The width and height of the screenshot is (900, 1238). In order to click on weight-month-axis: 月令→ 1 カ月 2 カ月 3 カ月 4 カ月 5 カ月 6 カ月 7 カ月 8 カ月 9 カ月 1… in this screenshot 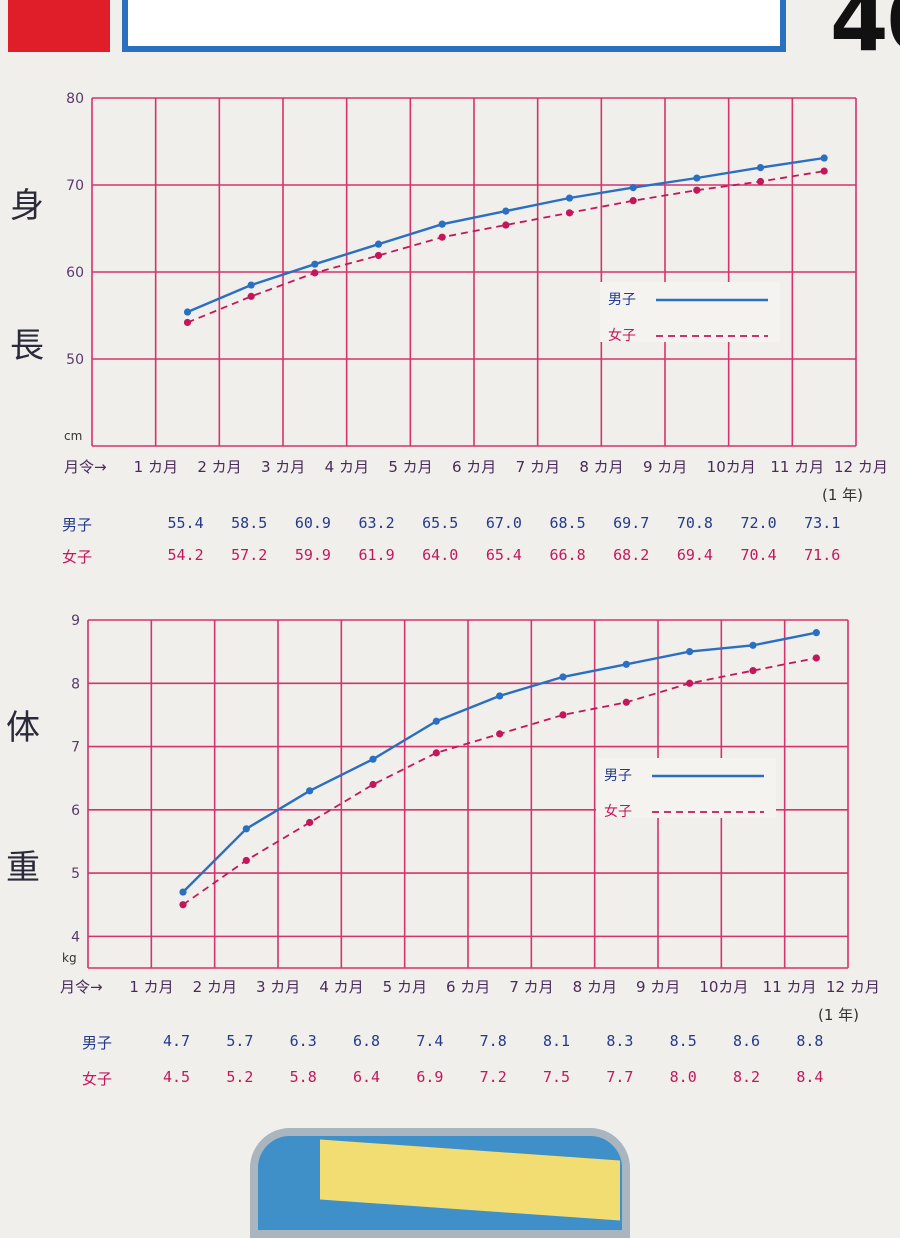, I will do `click(450, 988)`.